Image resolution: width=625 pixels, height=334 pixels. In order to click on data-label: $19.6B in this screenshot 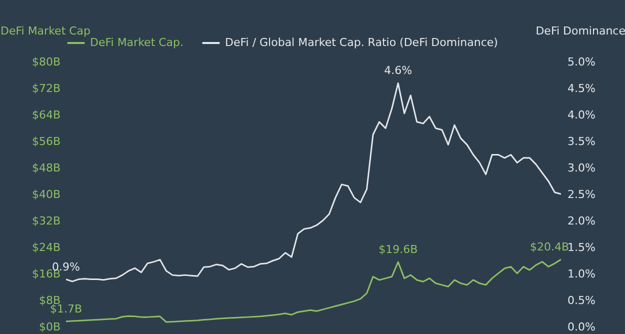, I will do `click(398, 249)`.